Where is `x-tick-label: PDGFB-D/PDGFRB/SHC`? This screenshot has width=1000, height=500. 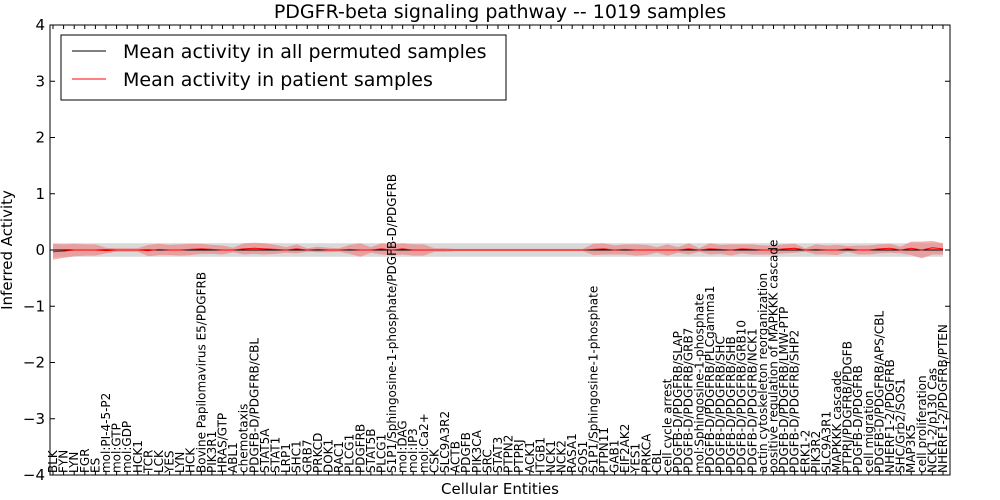
x-tick-label: PDGFB-D/PDGFRB/SHC is located at coordinates (721, 404).